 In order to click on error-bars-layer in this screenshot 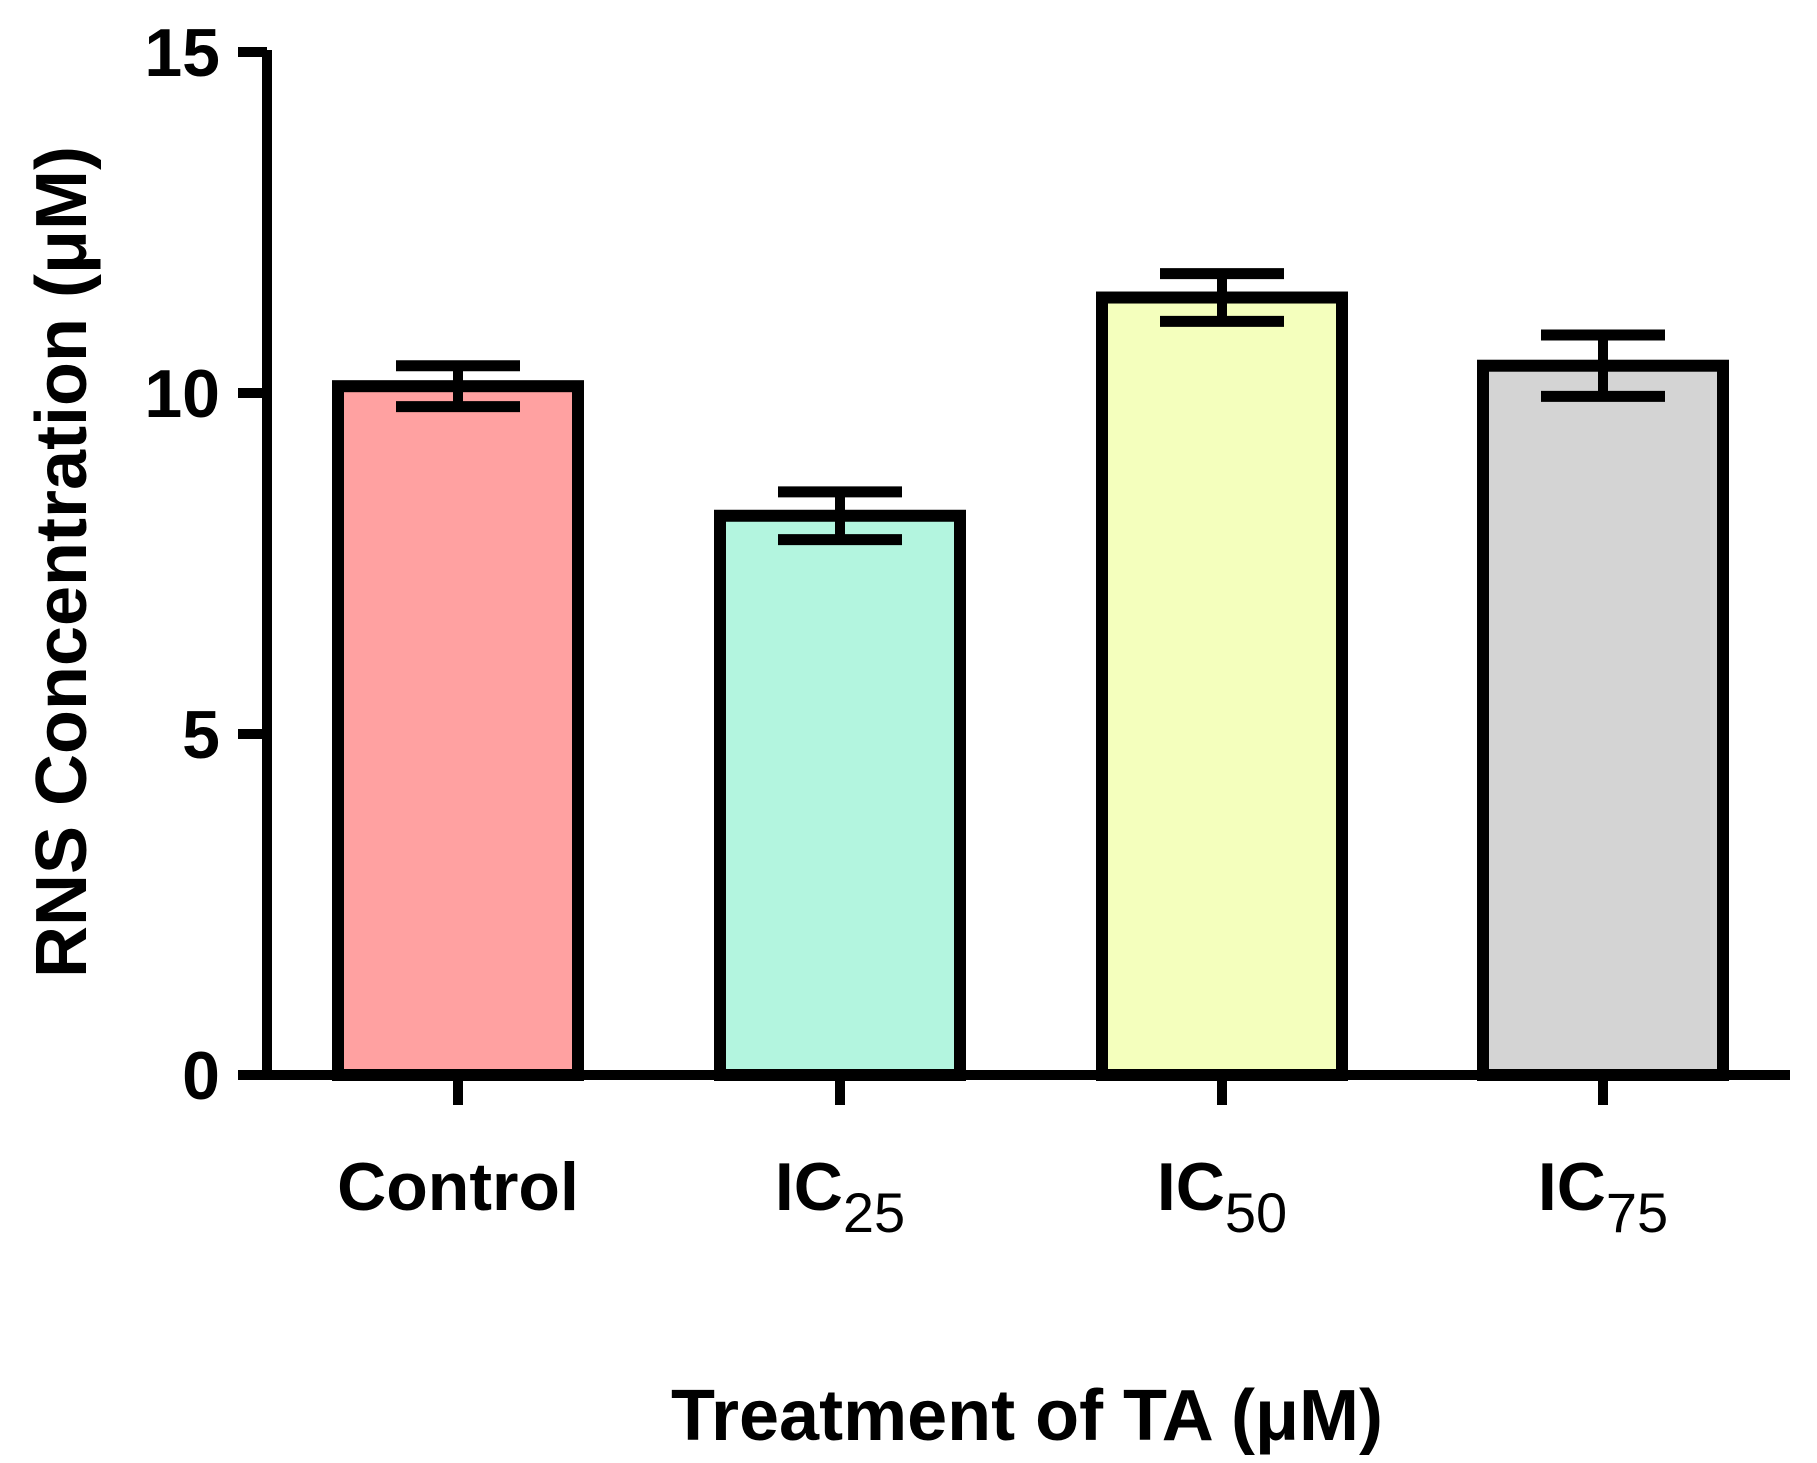, I will do `click(1030, 407)`.